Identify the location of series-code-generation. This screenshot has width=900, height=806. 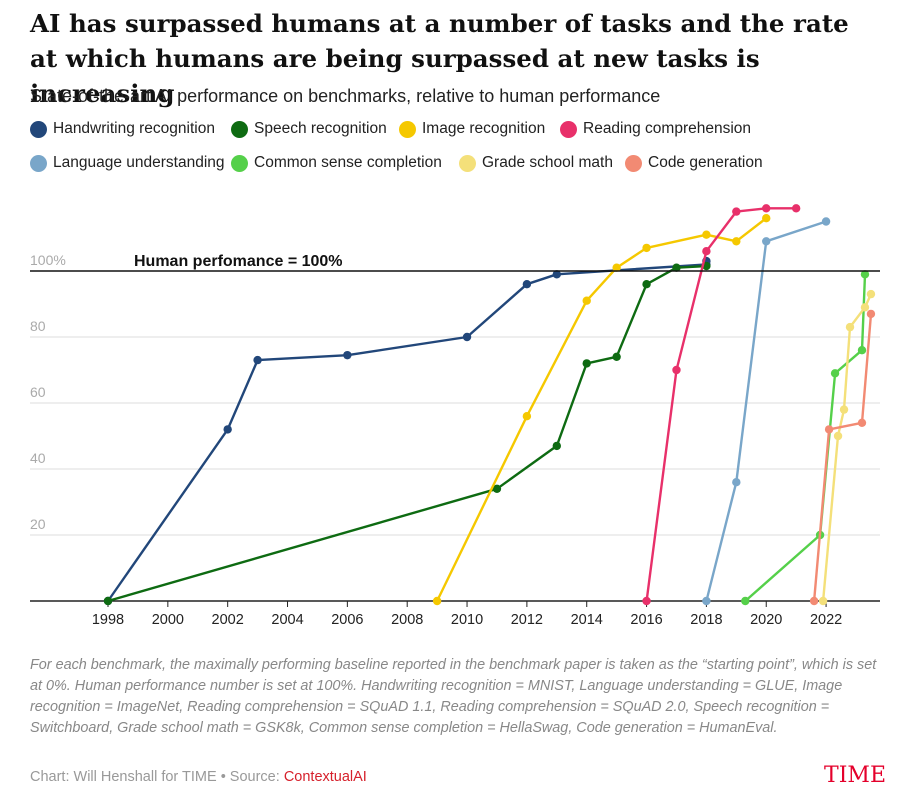
(842, 457).